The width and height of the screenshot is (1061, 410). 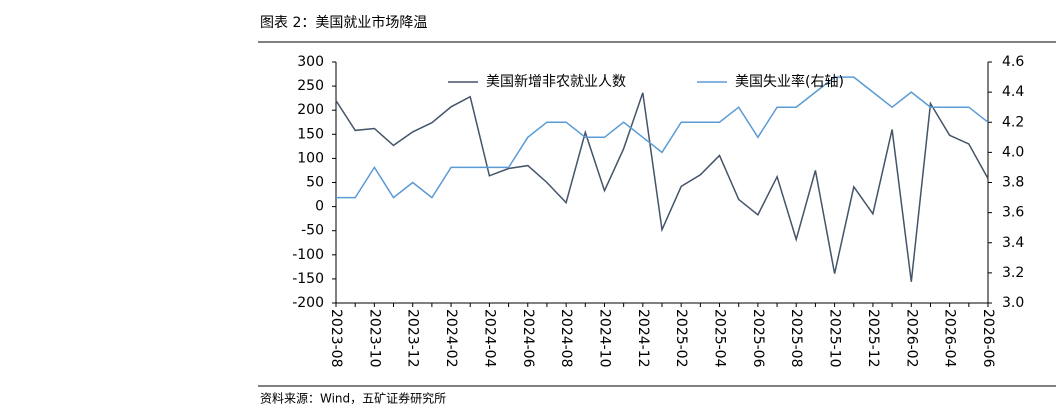 What do you see at coordinates (336, 338) in the screenshot?
I see `x-tick-label: 2023-08` at bounding box center [336, 338].